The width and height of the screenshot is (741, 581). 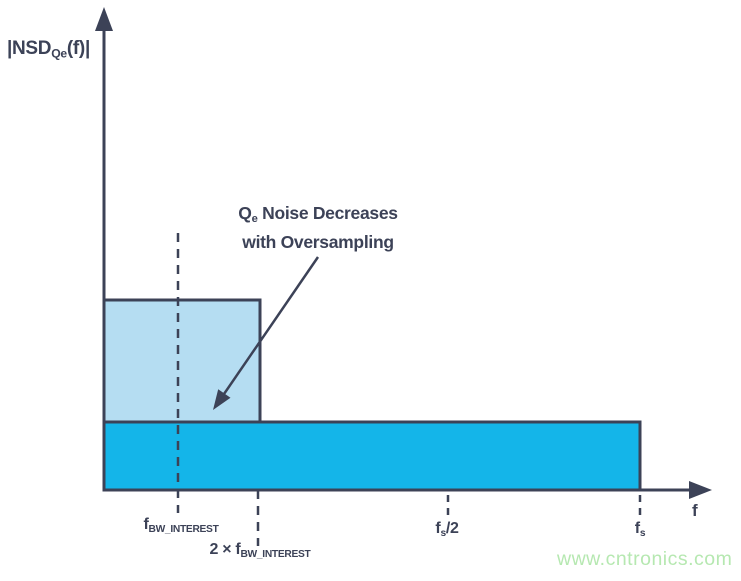 I want to click on annotation-line1: Qe Noise Decreases, so click(x=318, y=216).